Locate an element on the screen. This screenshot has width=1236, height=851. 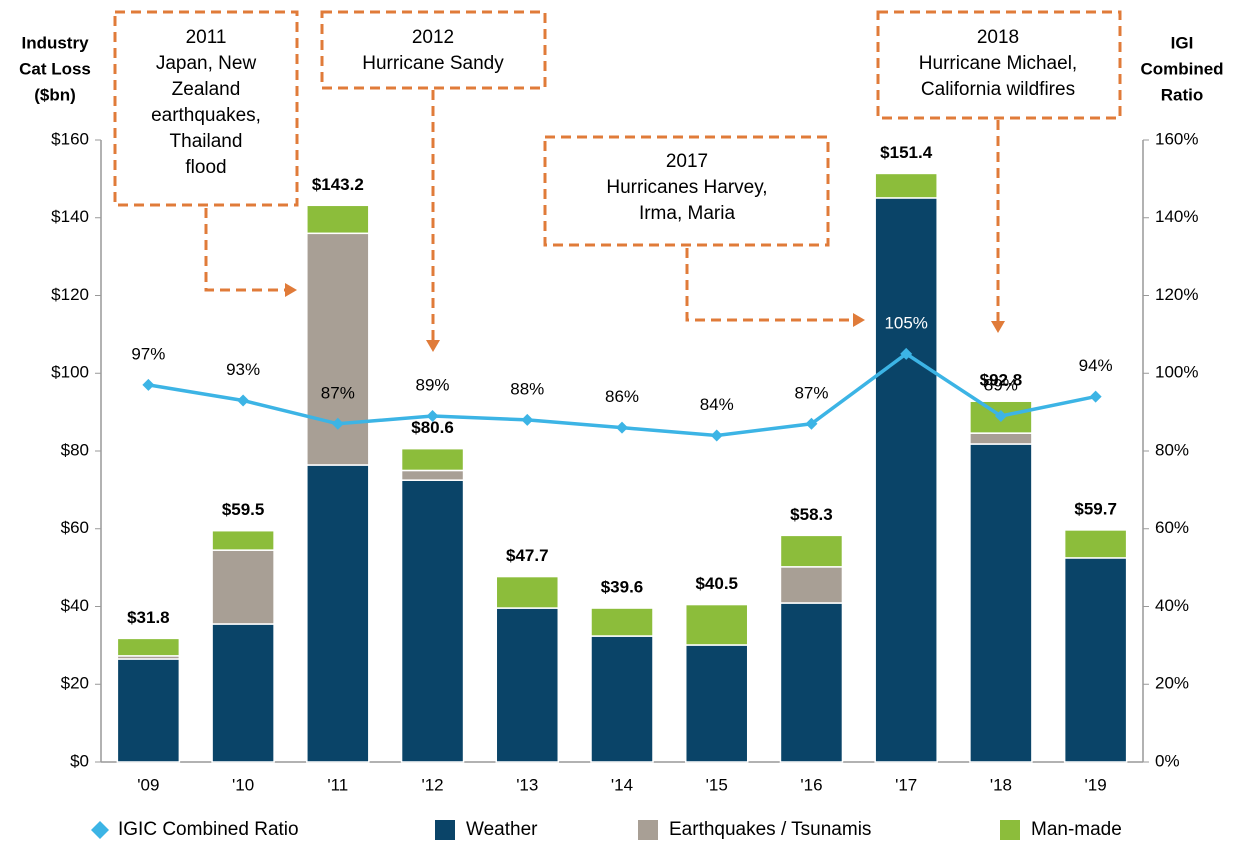
ratio-label: 84% is located at coordinates (717, 404).